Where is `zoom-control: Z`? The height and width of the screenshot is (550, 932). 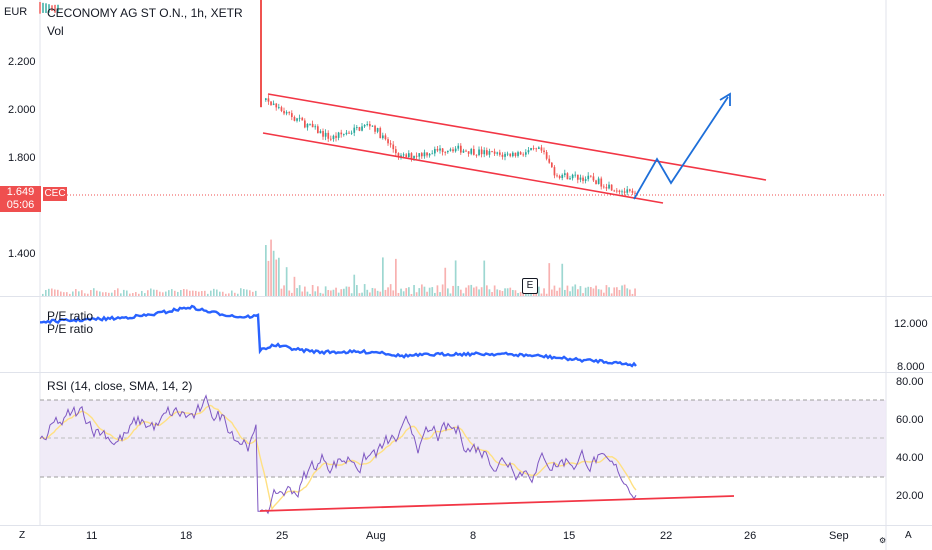
zoom-control: Z is located at coordinates (22, 535).